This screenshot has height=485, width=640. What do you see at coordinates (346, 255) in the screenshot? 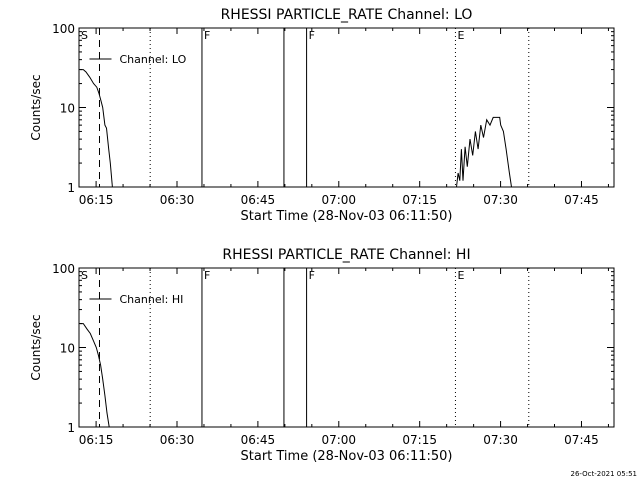
I see `chart-title: RHESSI PARTICLE_RATE Channel: HI` at bounding box center [346, 255].